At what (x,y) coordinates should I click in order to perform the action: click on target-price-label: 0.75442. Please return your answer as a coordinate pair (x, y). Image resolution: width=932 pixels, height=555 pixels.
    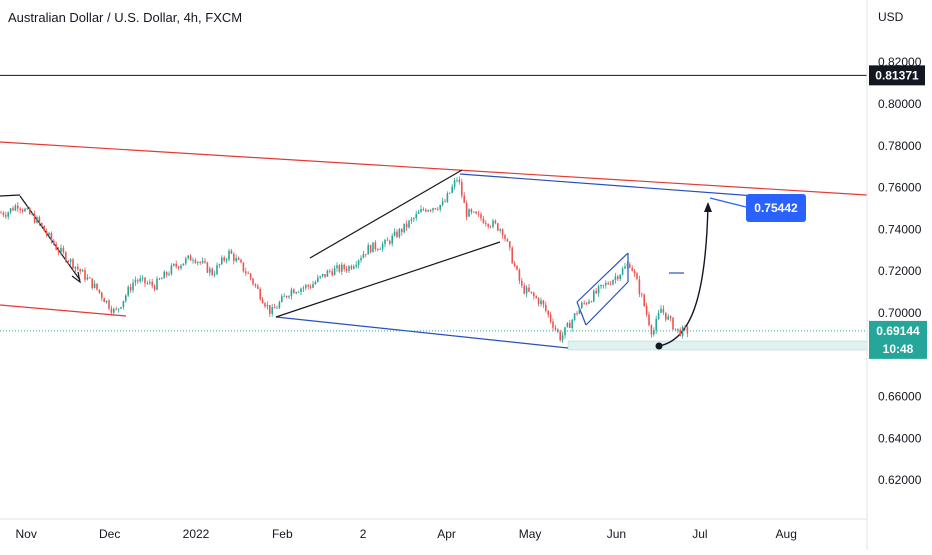
    Looking at the image, I should click on (757, 208).